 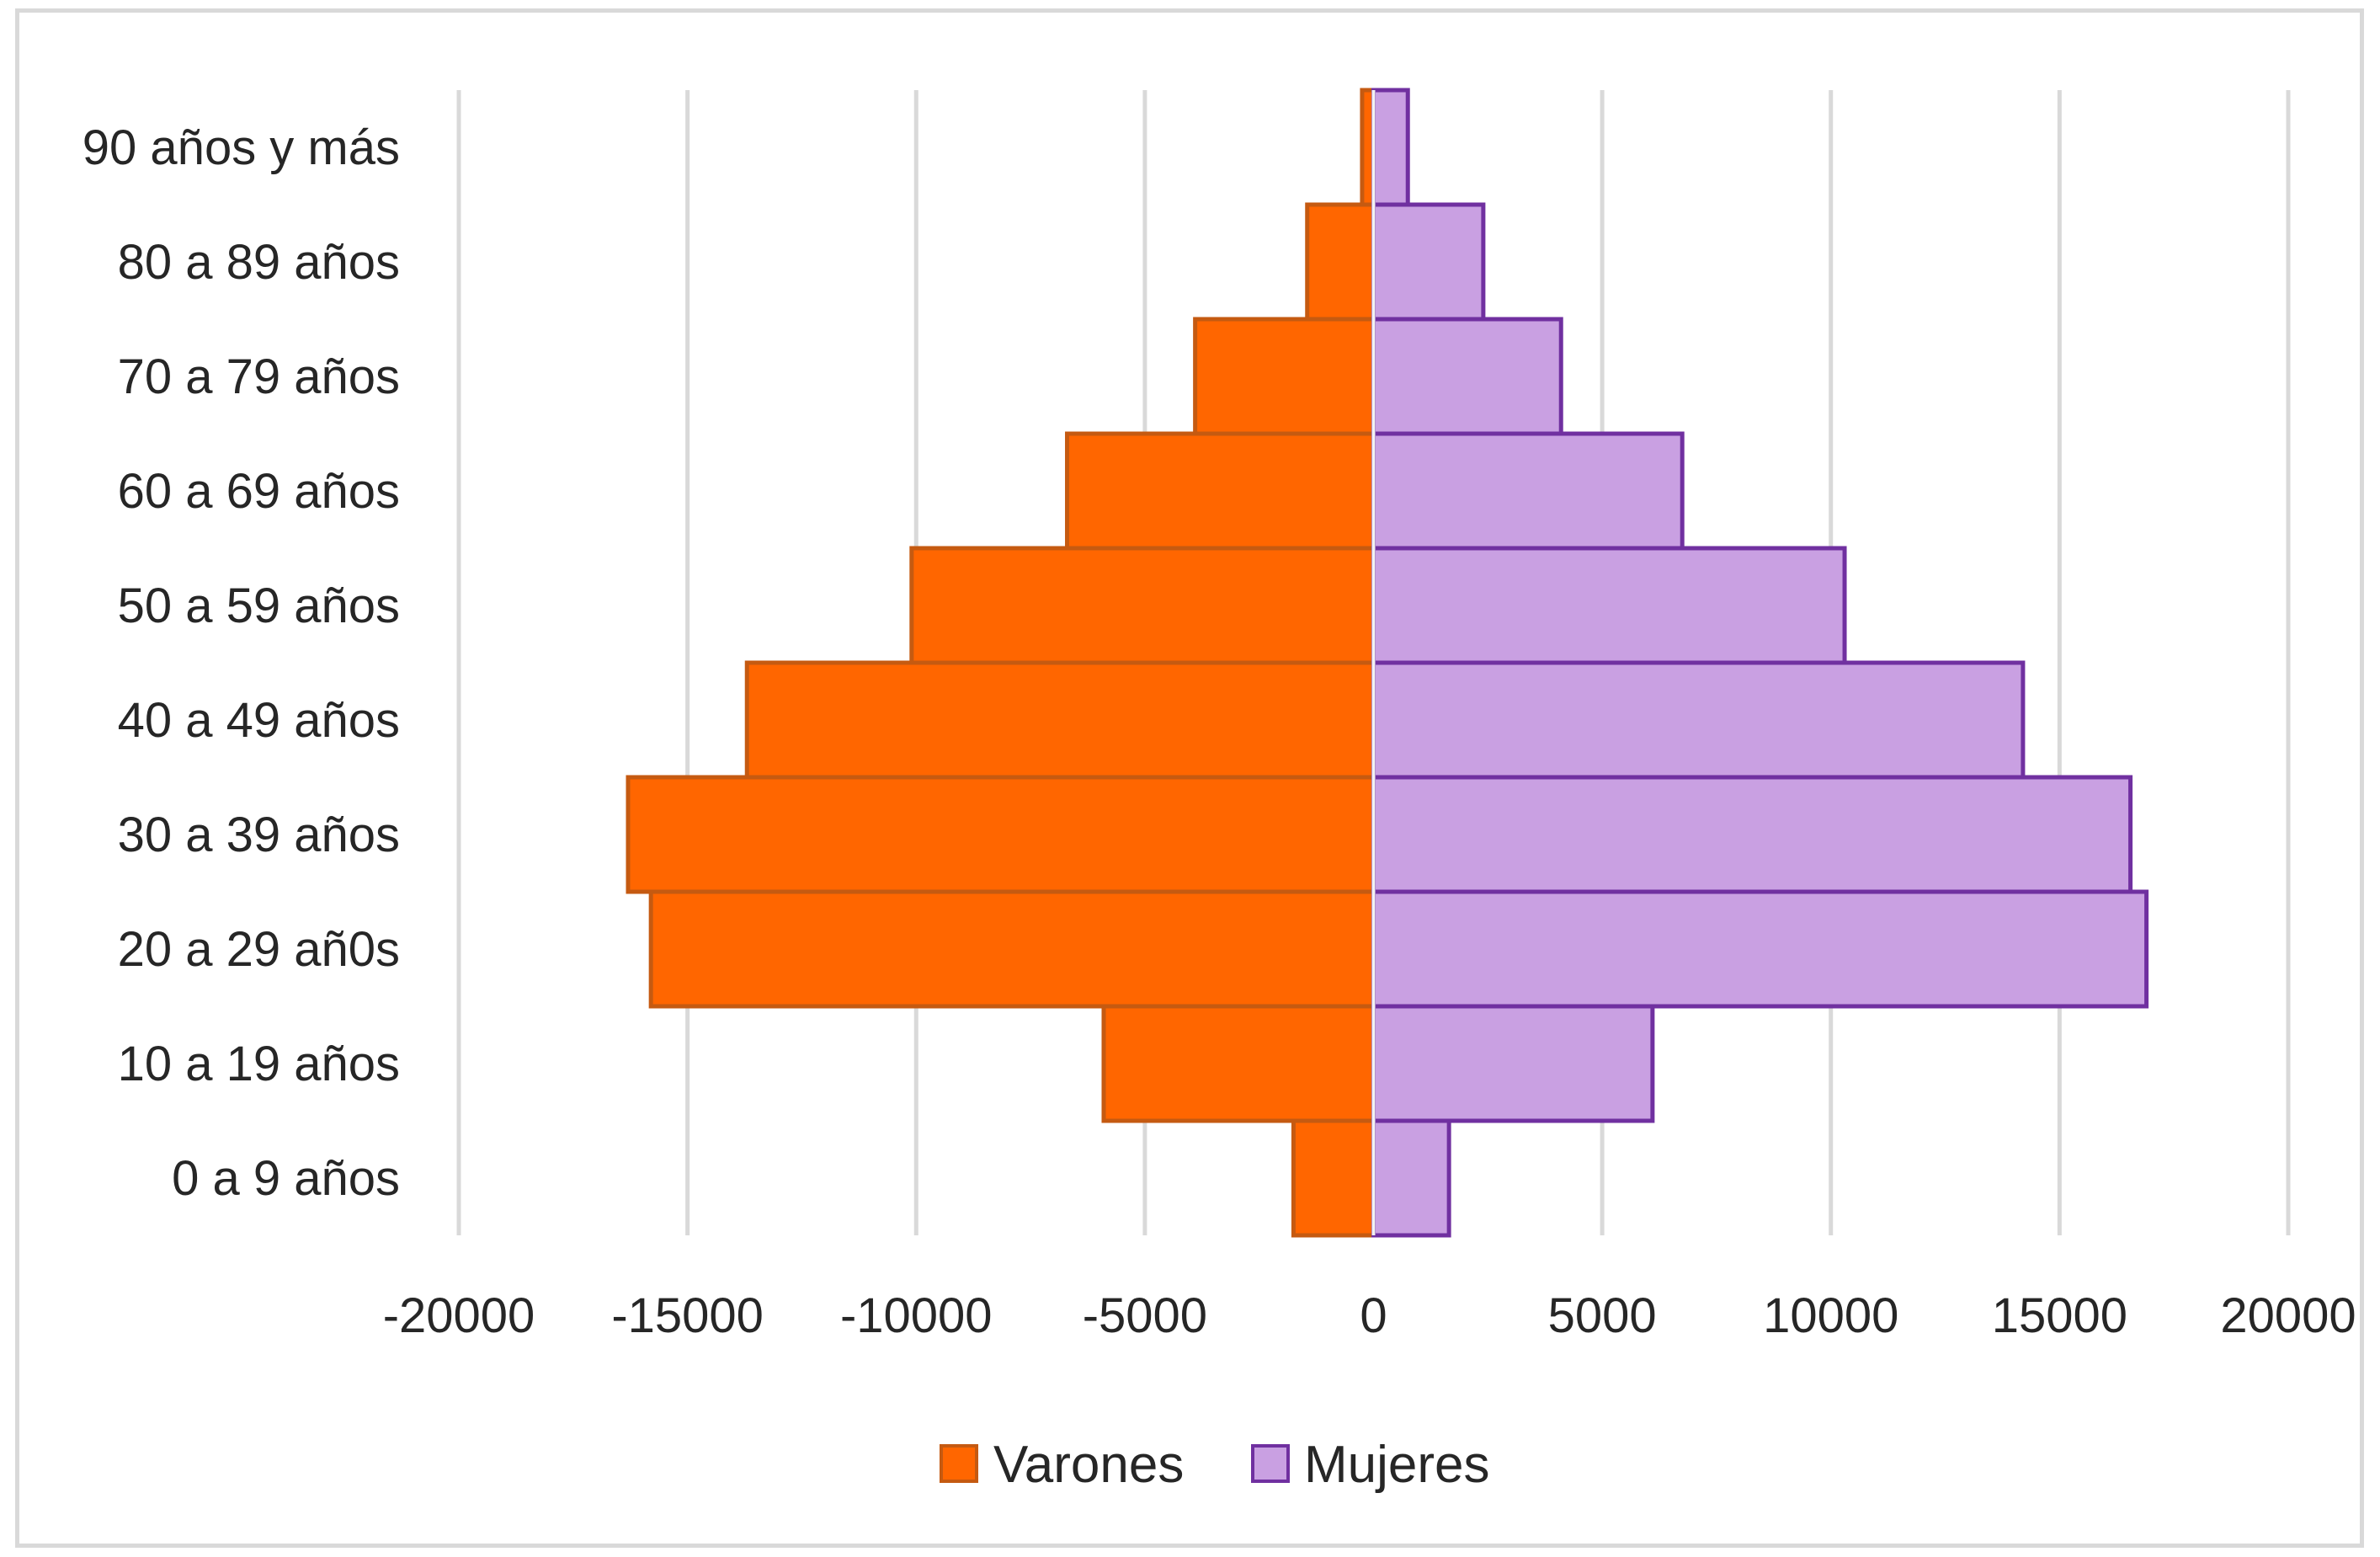 What do you see at coordinates (259, 835) in the screenshot?
I see `y-tick-label: 30 a 39 años` at bounding box center [259, 835].